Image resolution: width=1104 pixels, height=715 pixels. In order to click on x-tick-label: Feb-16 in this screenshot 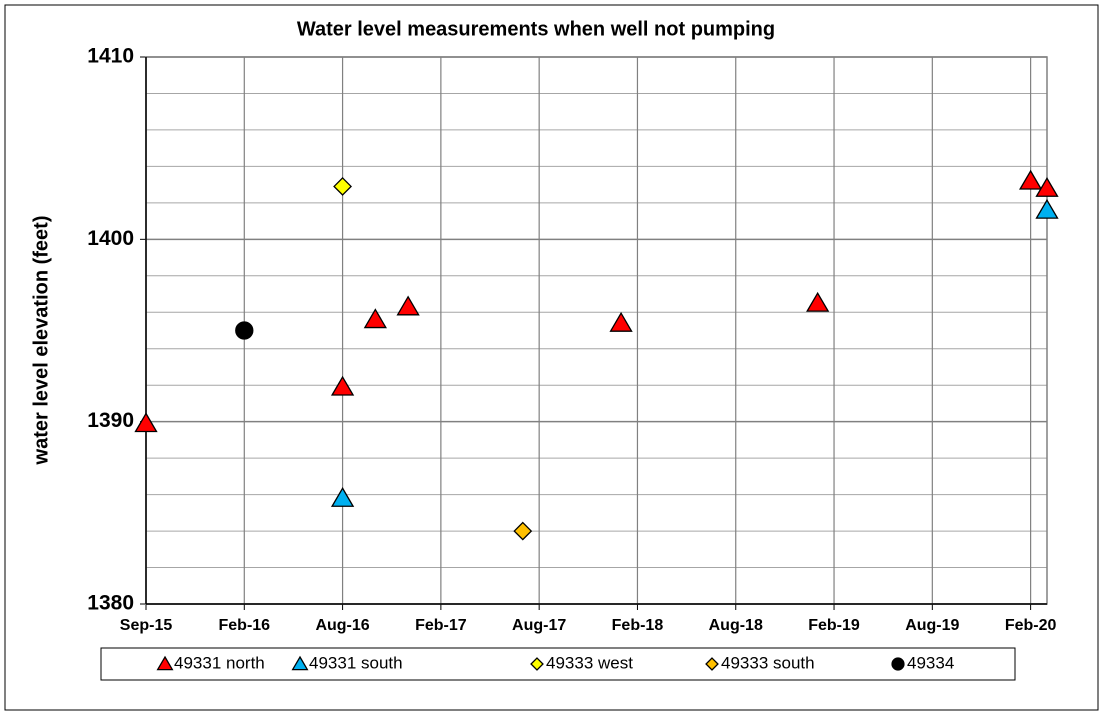, I will do `click(245, 625)`.